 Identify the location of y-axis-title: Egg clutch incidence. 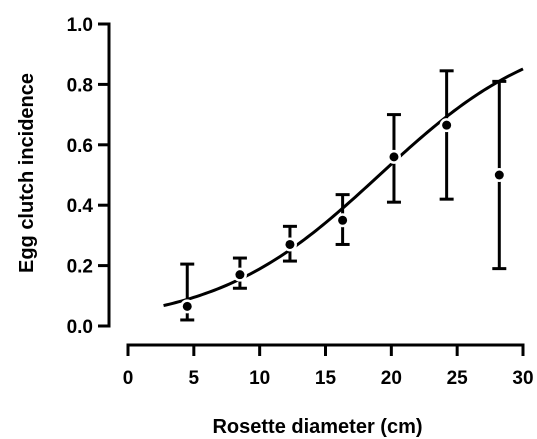
(27, 173).